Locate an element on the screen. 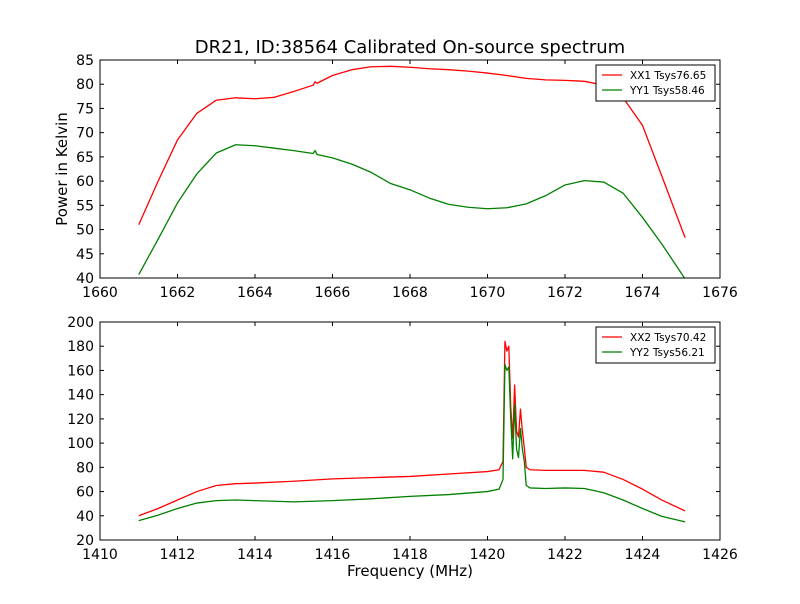 The width and height of the screenshot is (800, 604). y-tick-label: 75 is located at coordinates (85, 109).